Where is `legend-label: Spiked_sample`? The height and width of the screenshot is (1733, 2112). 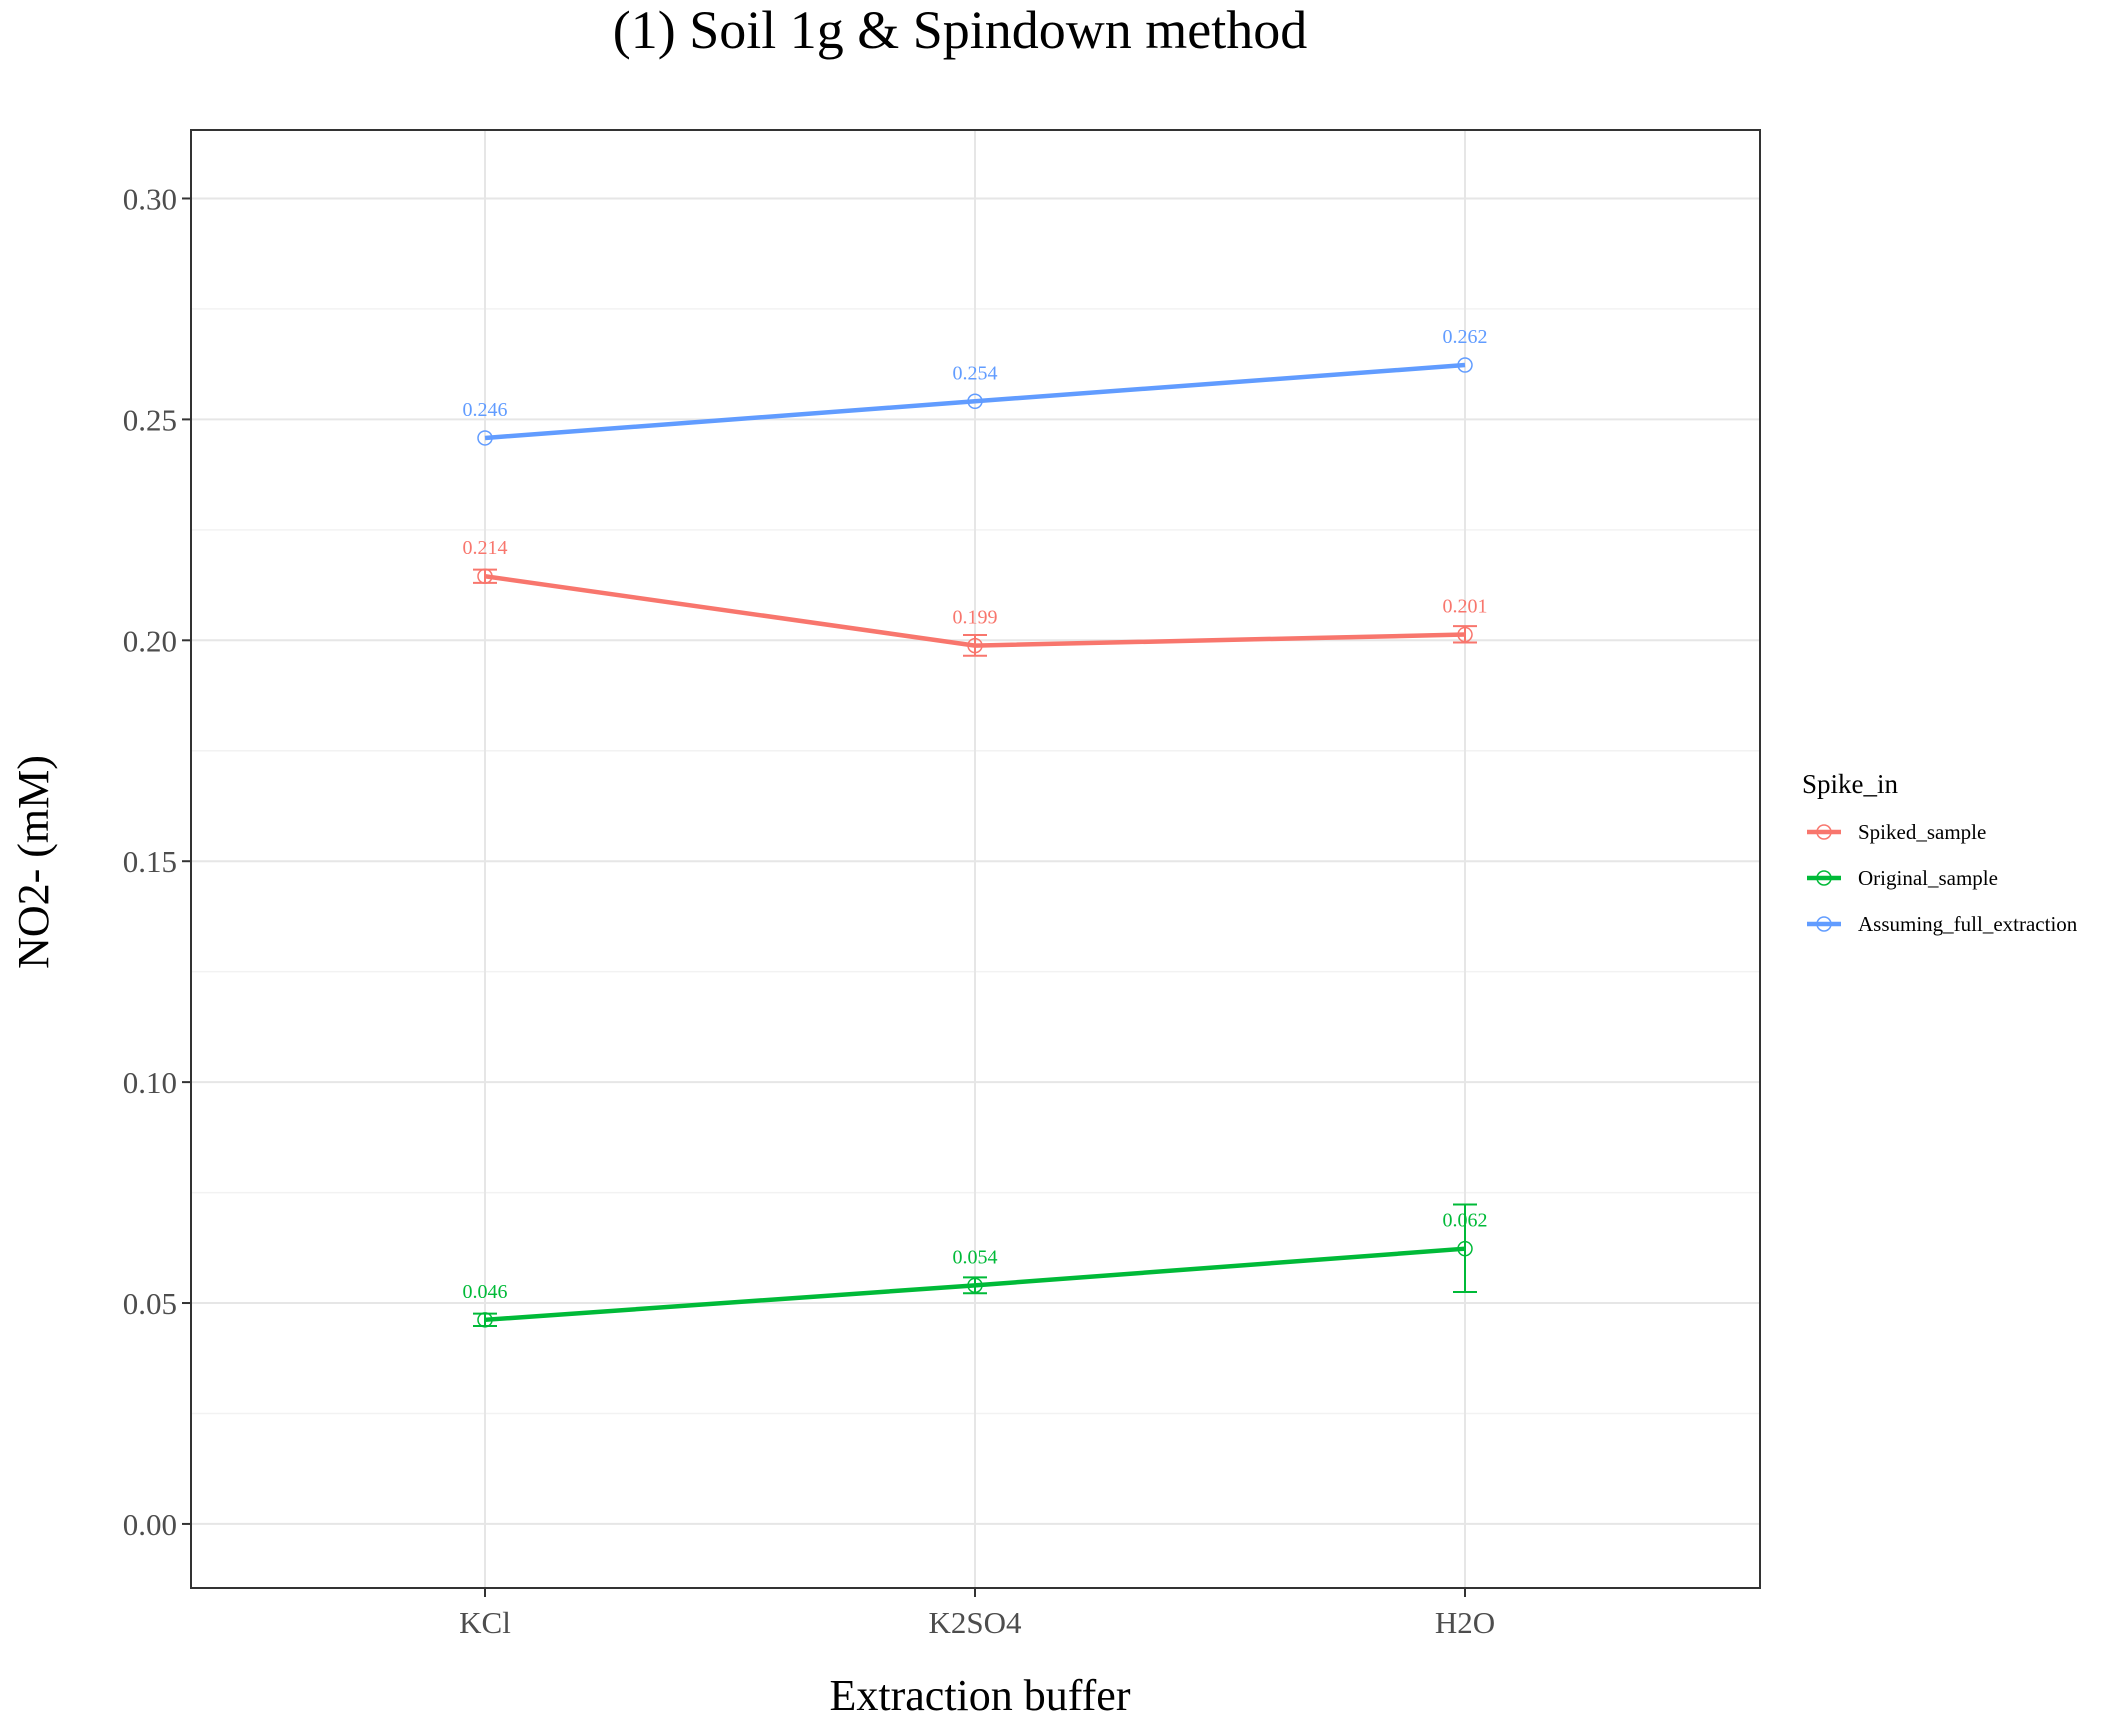
legend-label: Spiked_sample is located at coordinates (1922, 832).